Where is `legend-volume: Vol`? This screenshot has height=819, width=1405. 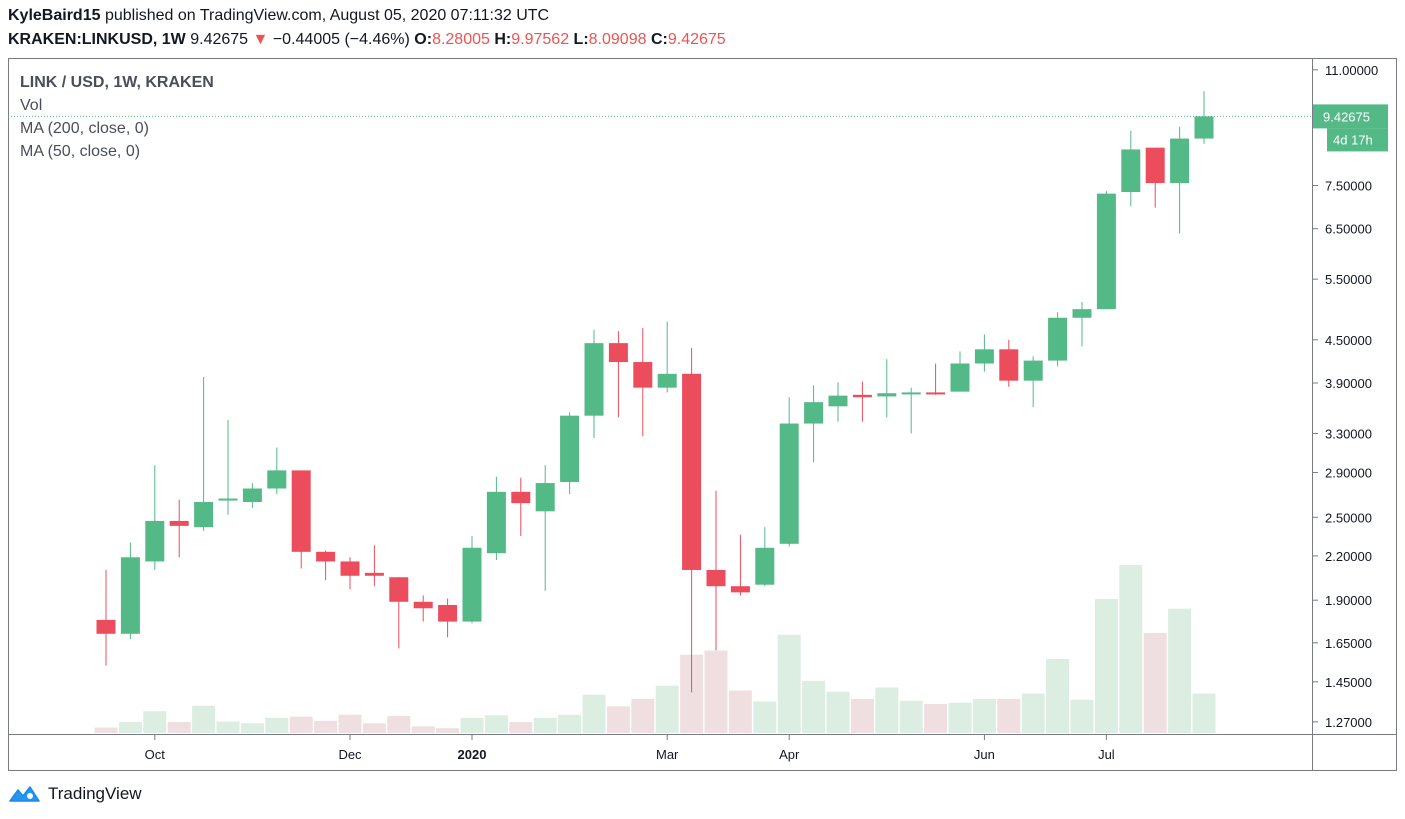
legend-volume: Vol is located at coordinates (31, 105).